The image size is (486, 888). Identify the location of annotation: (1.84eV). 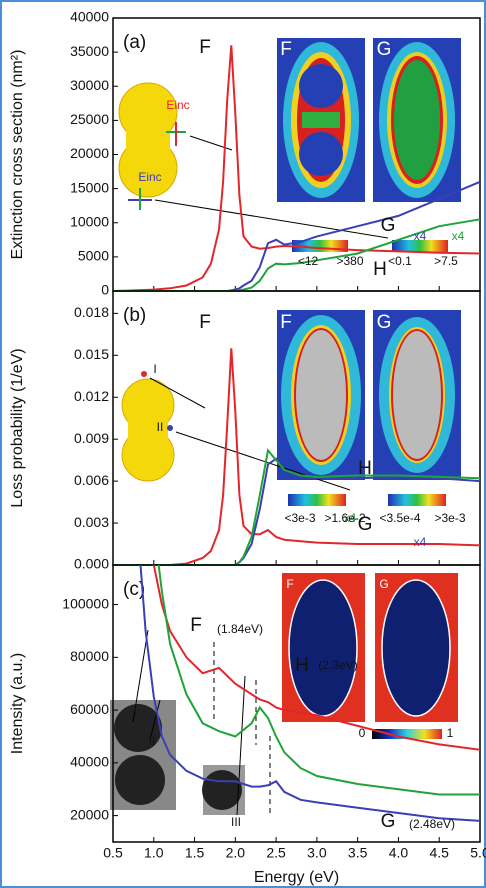
(240, 629).